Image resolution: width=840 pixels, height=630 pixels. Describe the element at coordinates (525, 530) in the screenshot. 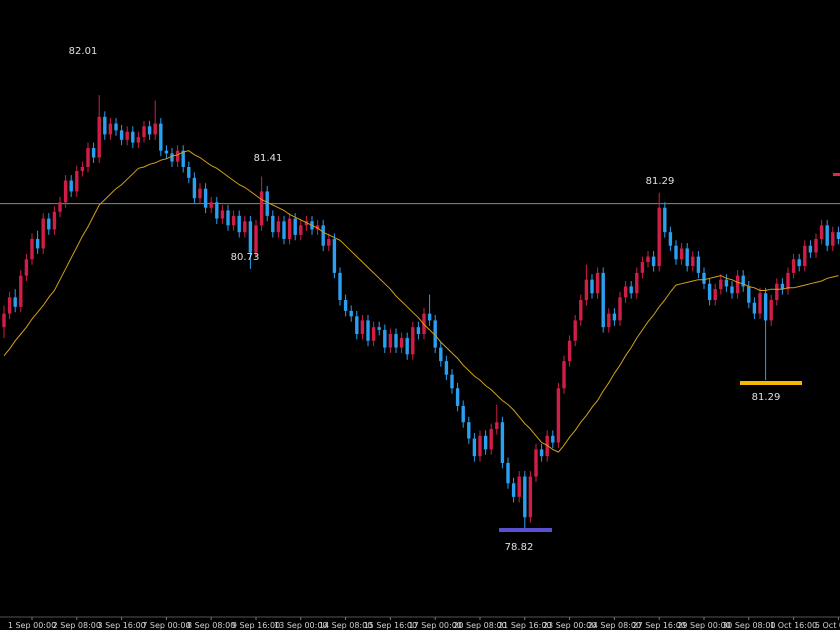

I see `low-level-marker` at that location.